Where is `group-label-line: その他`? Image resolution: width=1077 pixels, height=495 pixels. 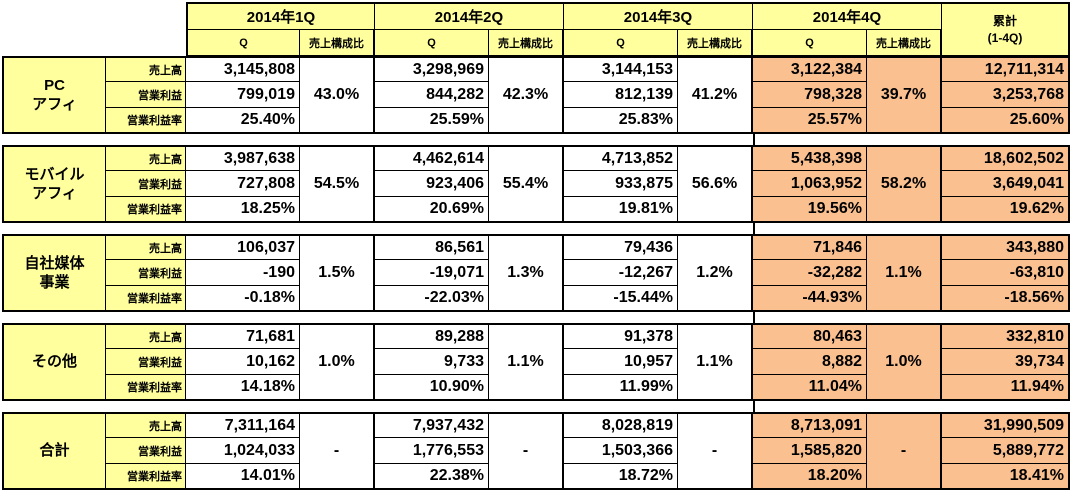
group-label-line: その他 is located at coordinates (54, 362).